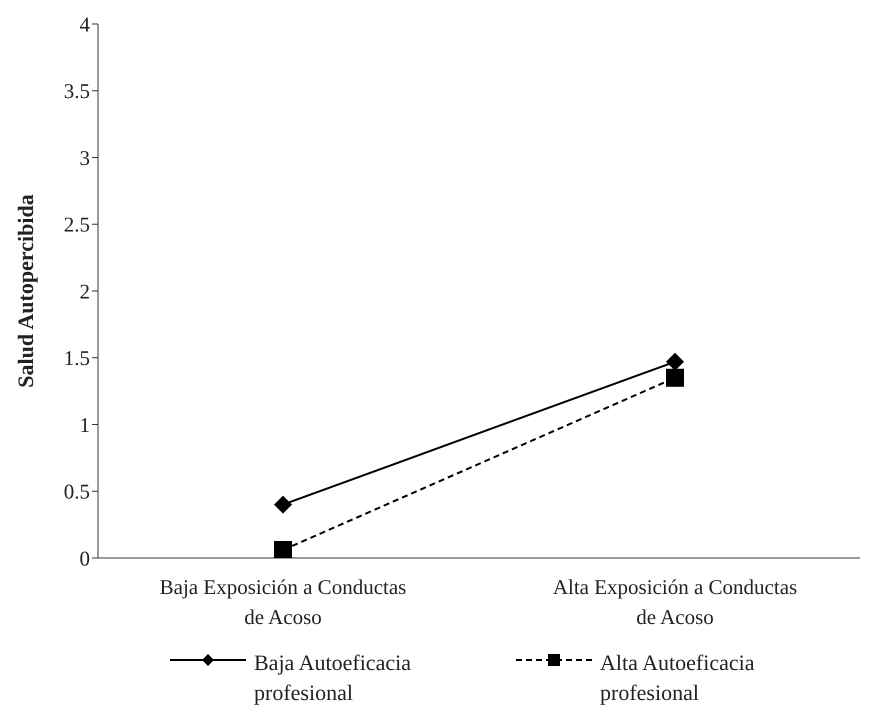 The image size is (870, 726). Describe the element at coordinates (77, 492) in the screenshot. I see `y-tick-label: 0.5` at that location.